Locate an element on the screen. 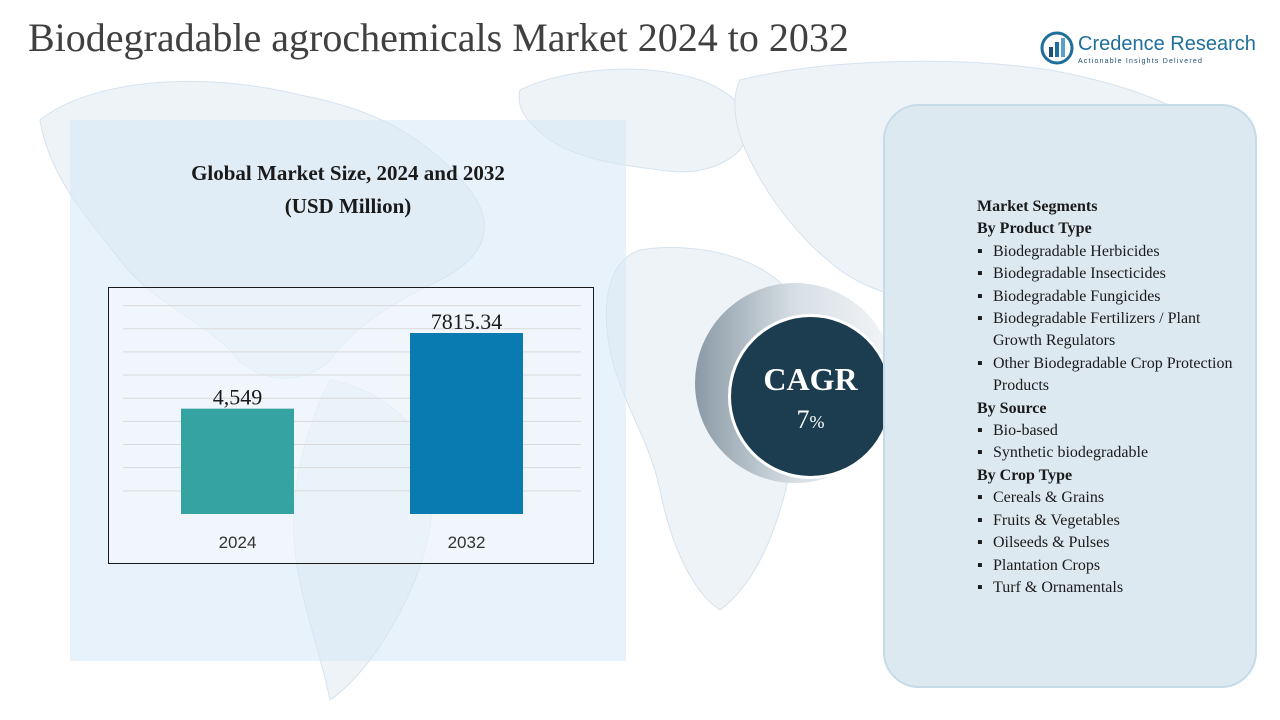  segment-item-label: Synthetic biodegradable is located at coordinates (1071, 453).